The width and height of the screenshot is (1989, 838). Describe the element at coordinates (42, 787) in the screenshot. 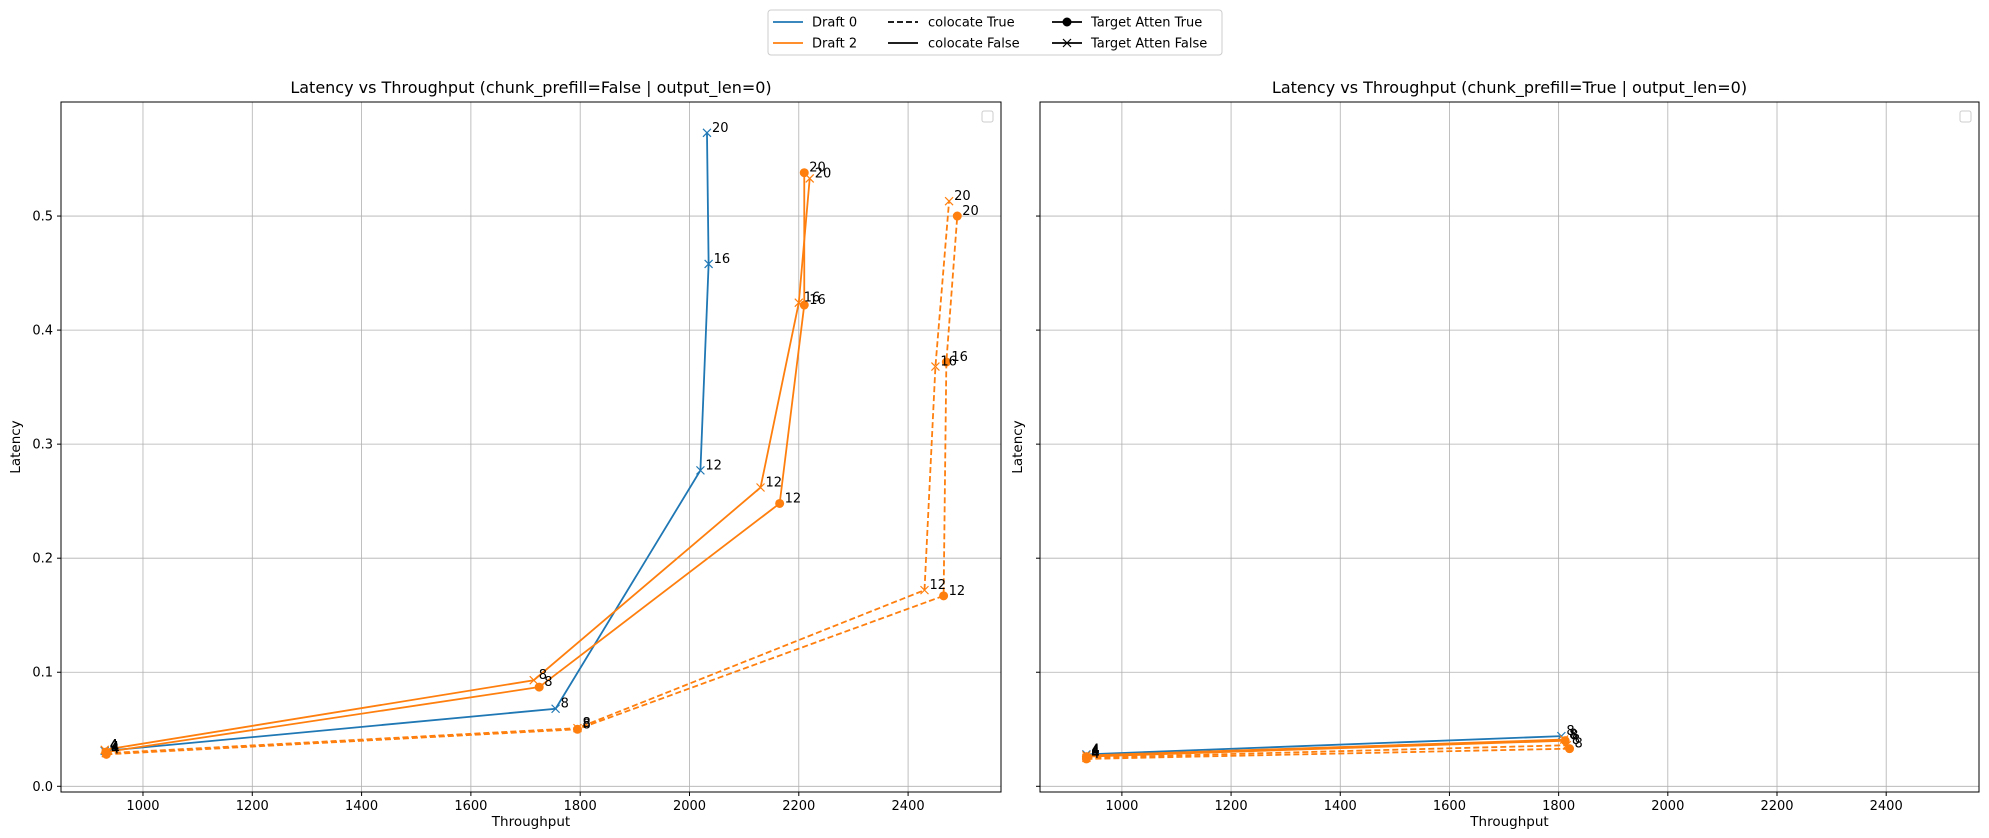

I see `y-tick-label: 0.0` at that location.